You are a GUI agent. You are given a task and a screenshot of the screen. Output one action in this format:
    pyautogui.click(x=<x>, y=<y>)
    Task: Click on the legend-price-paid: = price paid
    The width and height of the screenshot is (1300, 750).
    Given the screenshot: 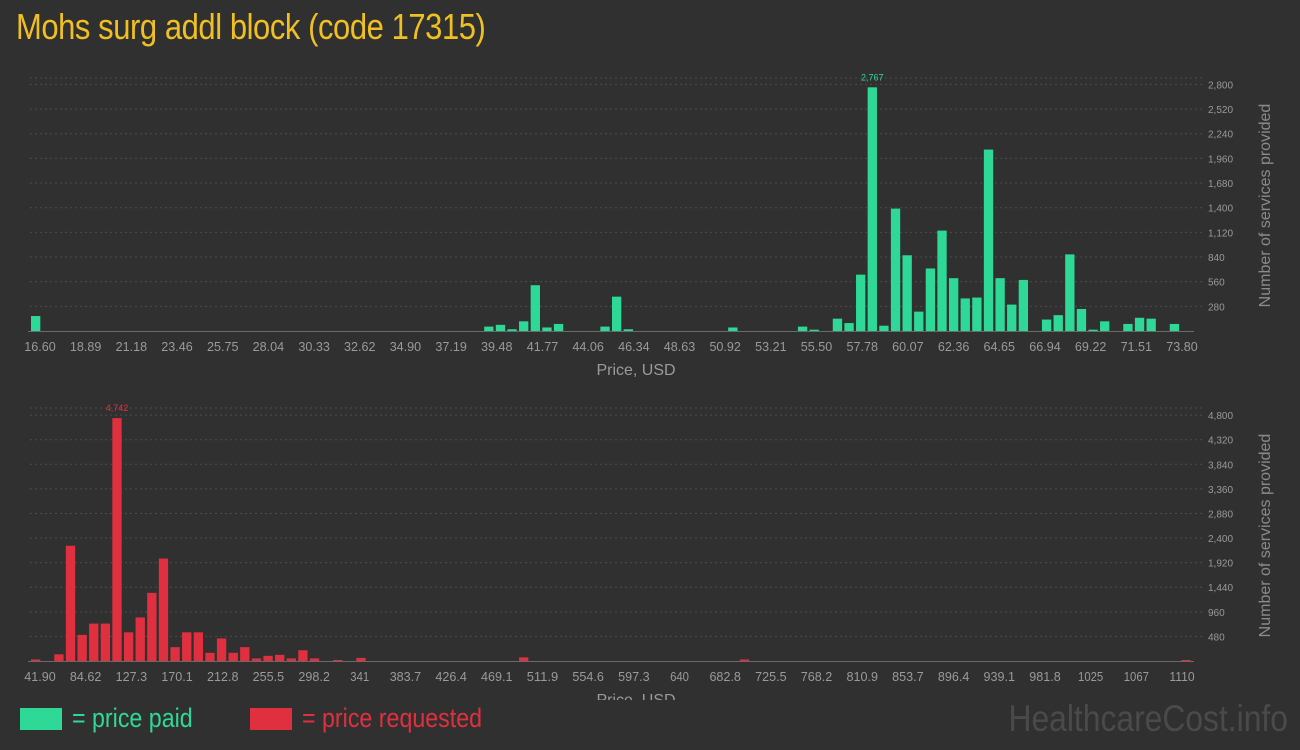 What is the action you would take?
    pyautogui.click(x=116, y=718)
    